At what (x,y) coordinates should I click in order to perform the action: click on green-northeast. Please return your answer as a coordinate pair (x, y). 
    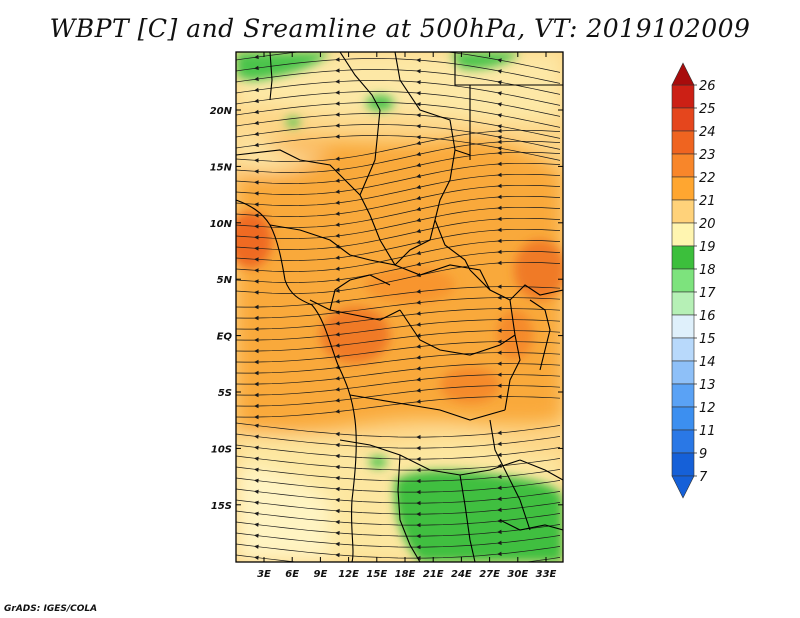
    Looking at the image, I should click on (485, 61).